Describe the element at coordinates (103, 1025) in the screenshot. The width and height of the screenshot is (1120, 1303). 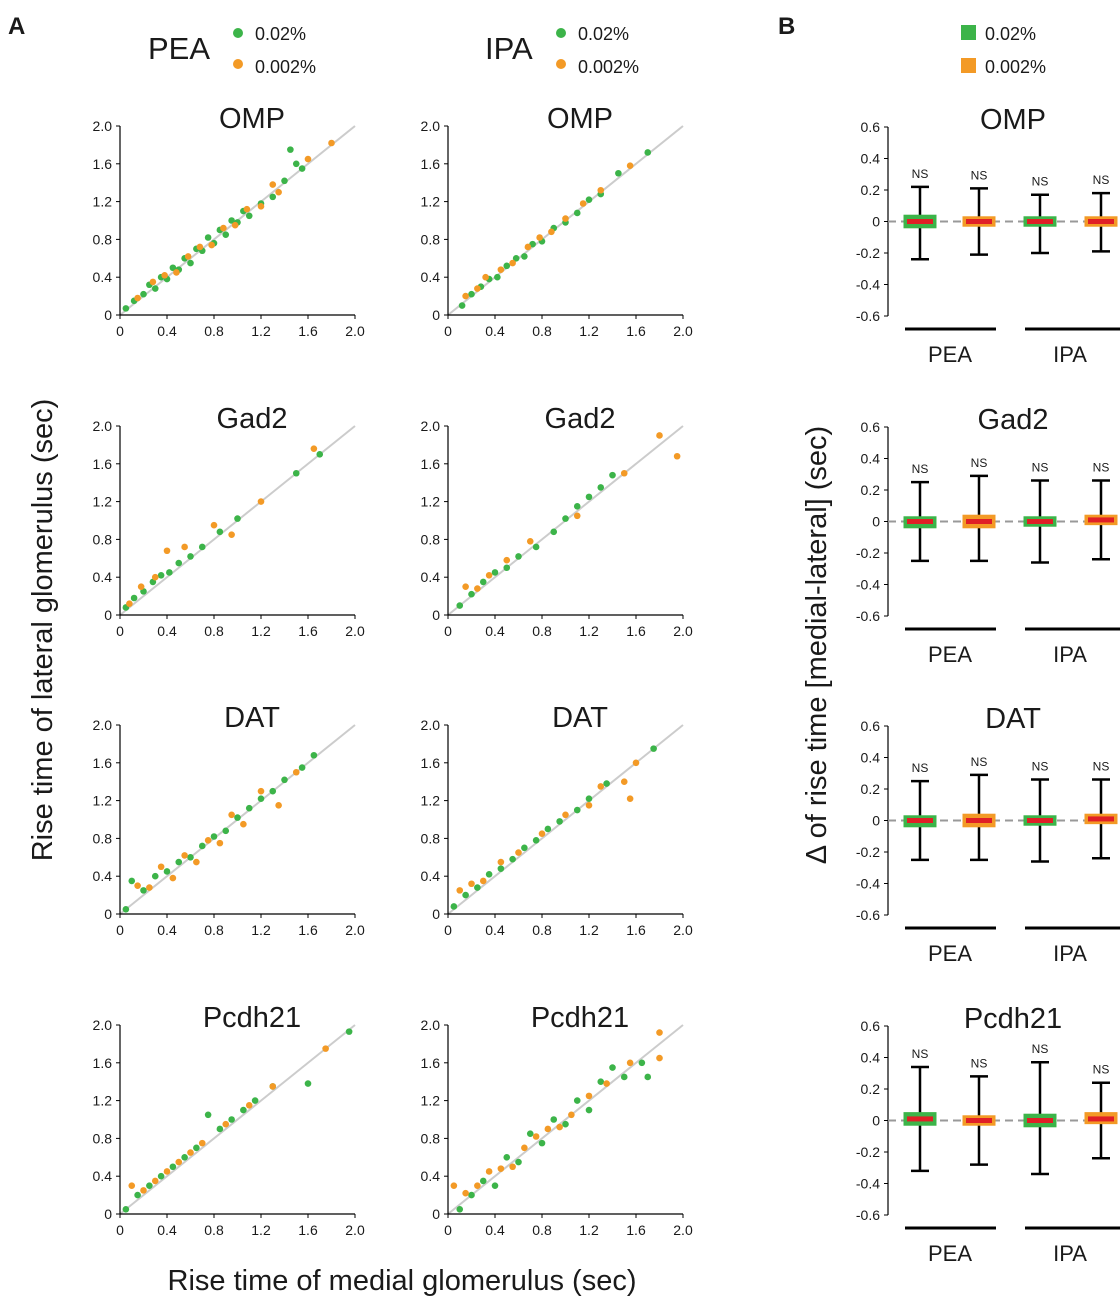
I see `y-tick-label: 2.0` at that location.